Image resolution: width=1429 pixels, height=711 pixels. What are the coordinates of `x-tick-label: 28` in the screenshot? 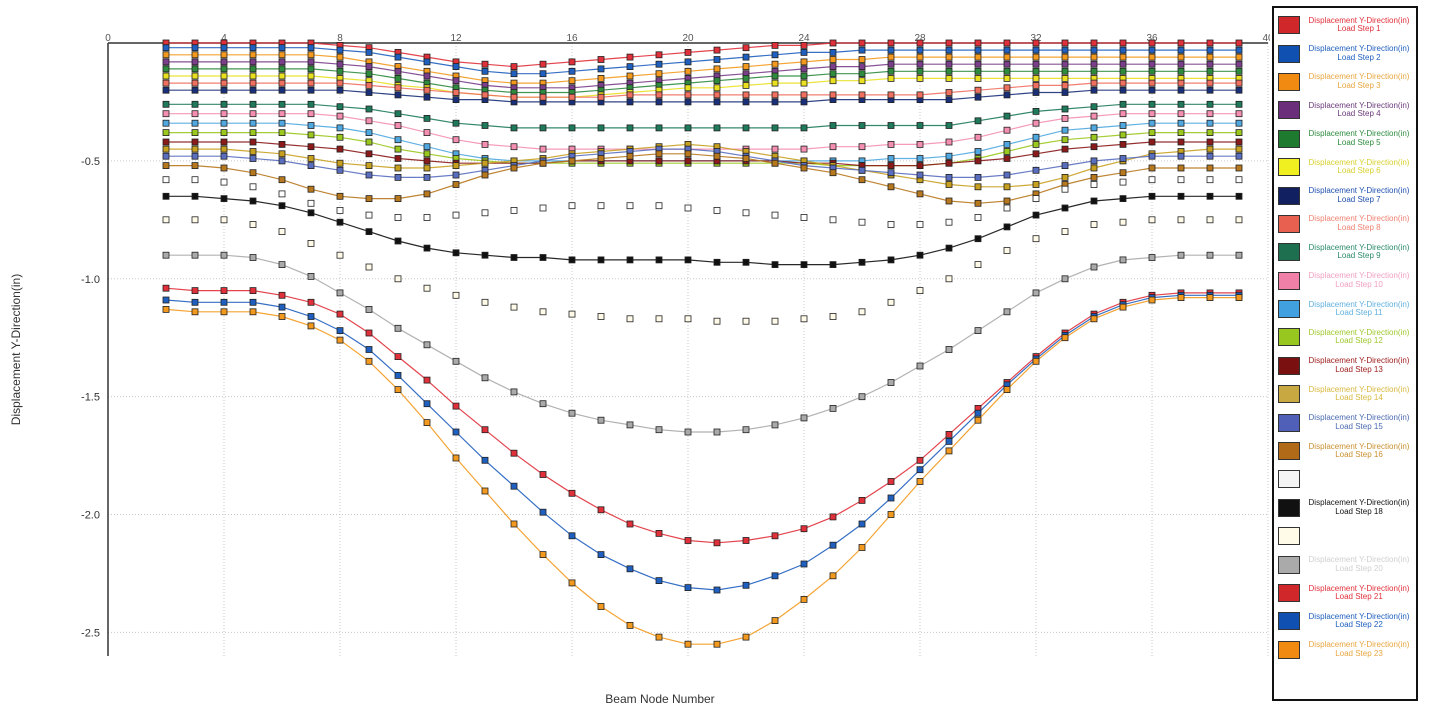 It's located at (920, 38).